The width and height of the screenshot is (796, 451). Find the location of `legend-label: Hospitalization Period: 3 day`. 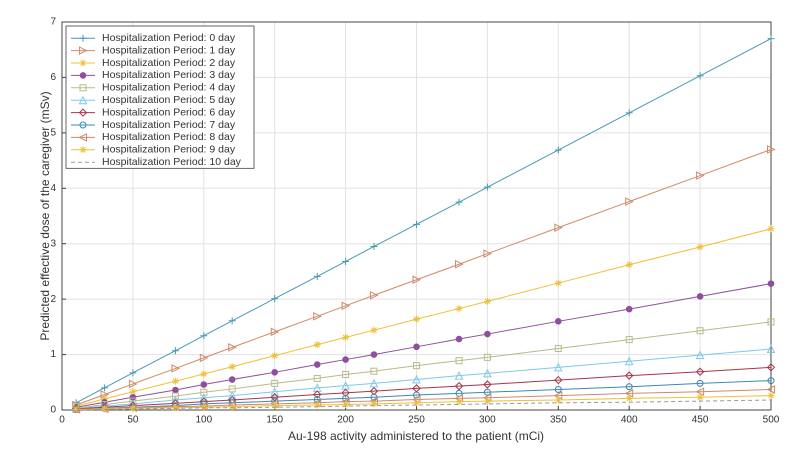

legend-label: Hospitalization Period: 3 day is located at coordinates (169, 75).